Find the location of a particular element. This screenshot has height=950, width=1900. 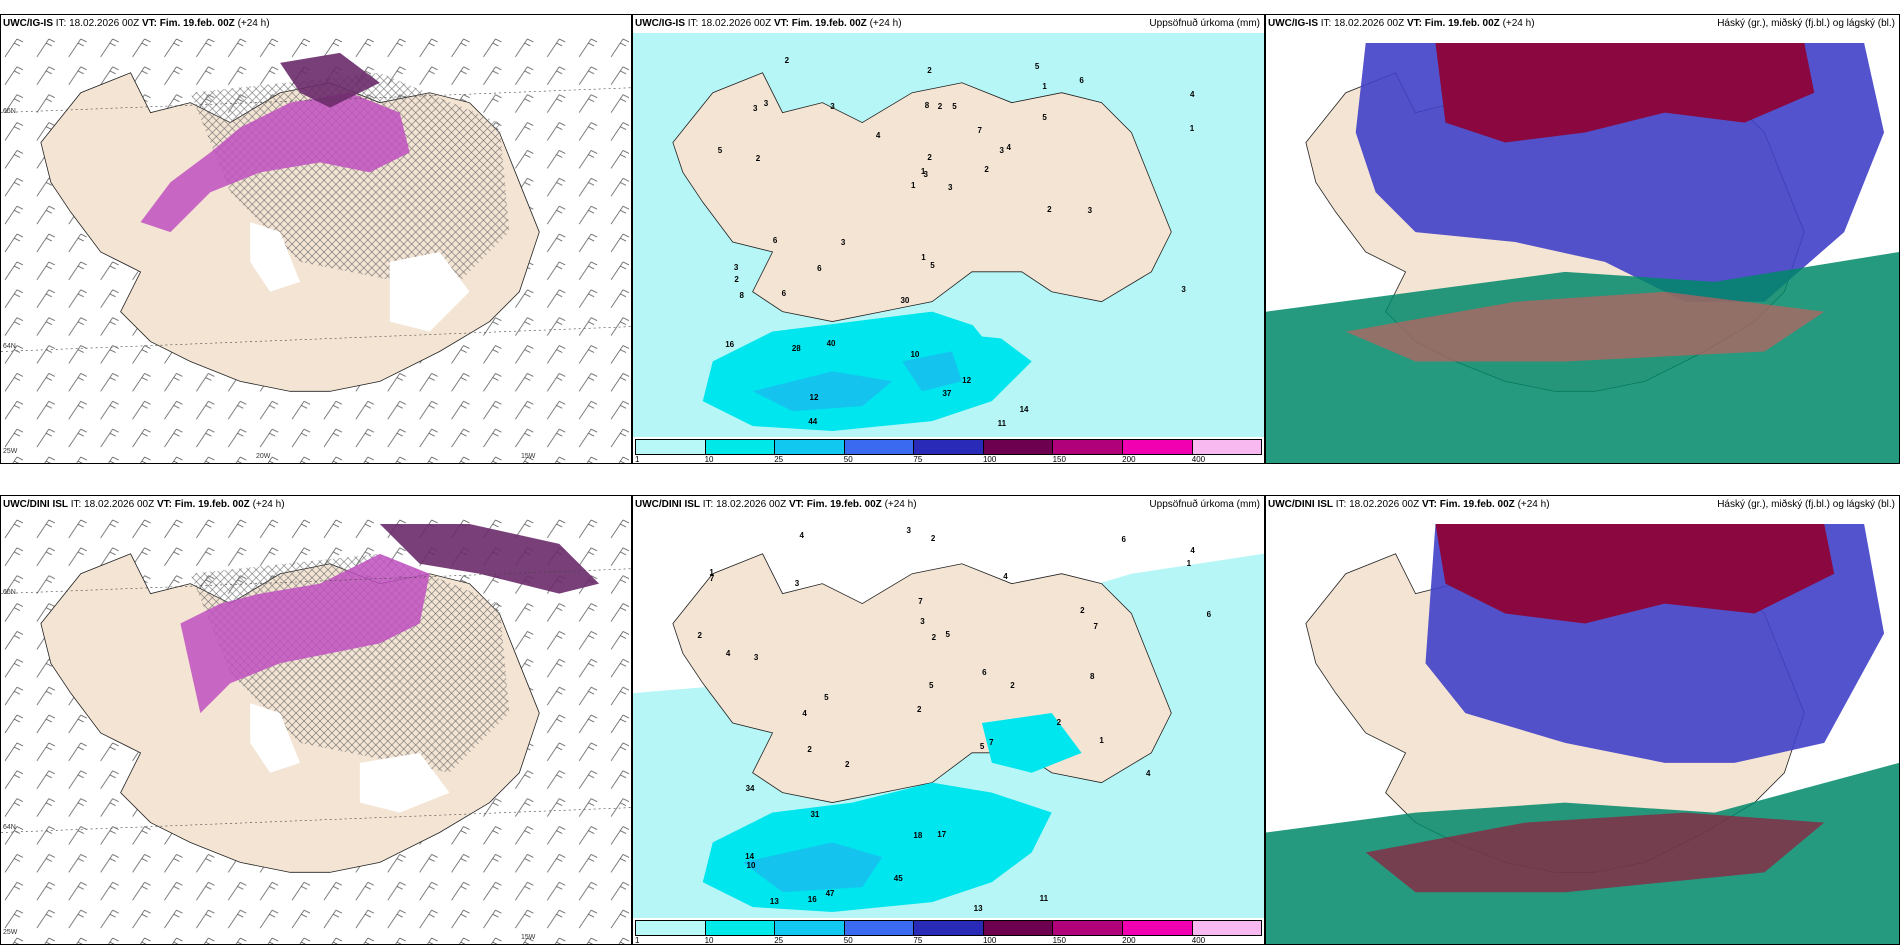

precip-value-label: 8 is located at coordinates (1092, 677).